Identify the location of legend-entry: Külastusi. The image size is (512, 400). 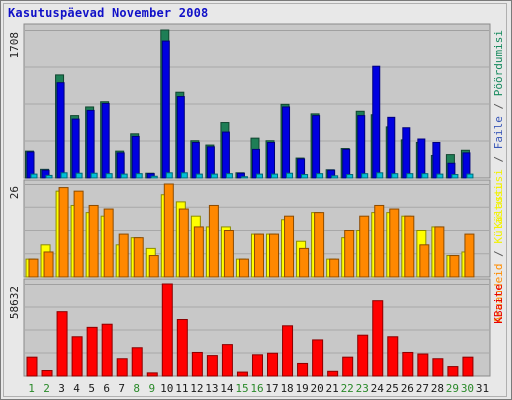
(498, 199).